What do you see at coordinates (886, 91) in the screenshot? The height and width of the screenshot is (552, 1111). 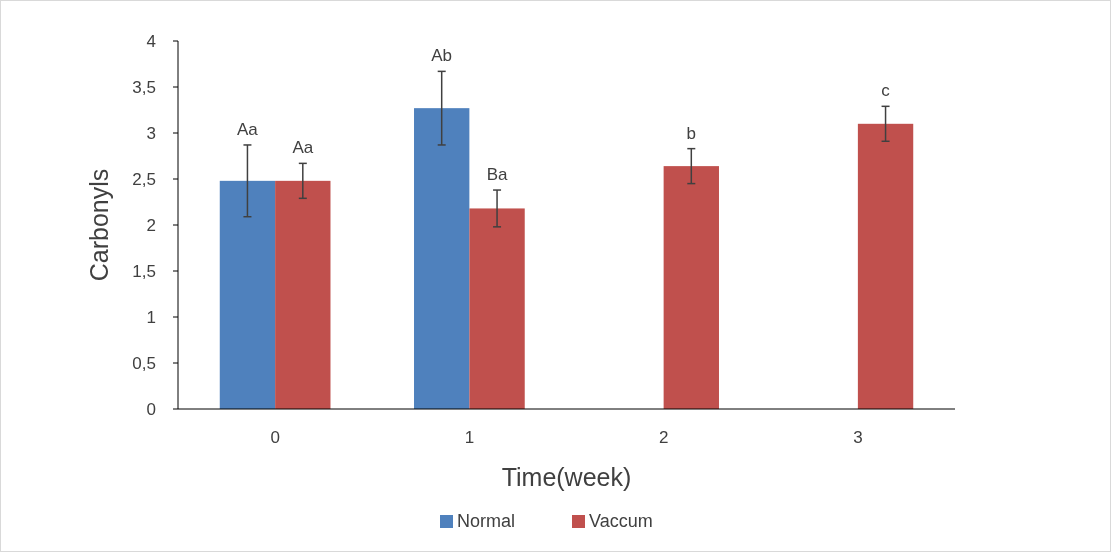 I see `annotation: c` at bounding box center [886, 91].